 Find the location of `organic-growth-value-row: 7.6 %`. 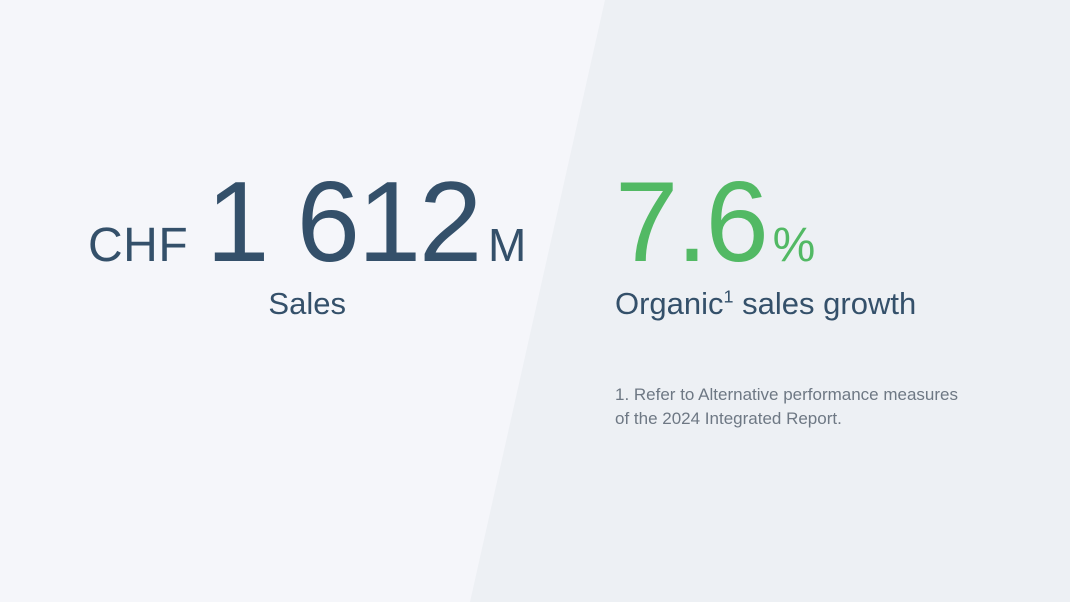

organic-growth-value-row: 7.6 % is located at coordinates (715, 223).